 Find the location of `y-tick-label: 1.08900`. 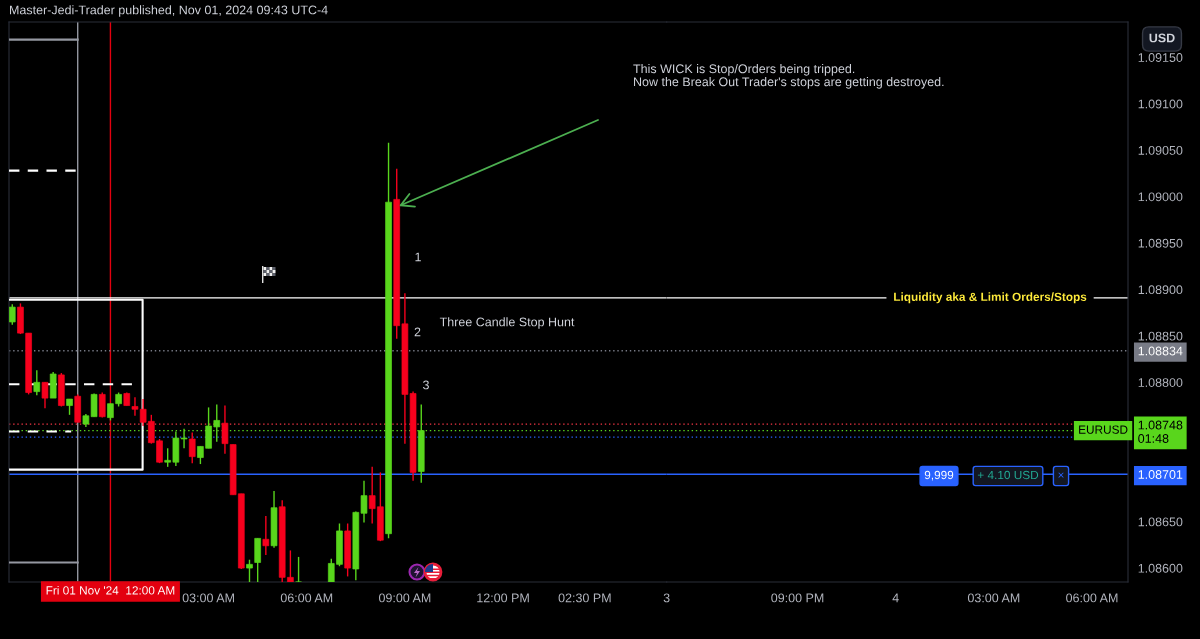

y-tick-label: 1.08900 is located at coordinates (1160, 290).